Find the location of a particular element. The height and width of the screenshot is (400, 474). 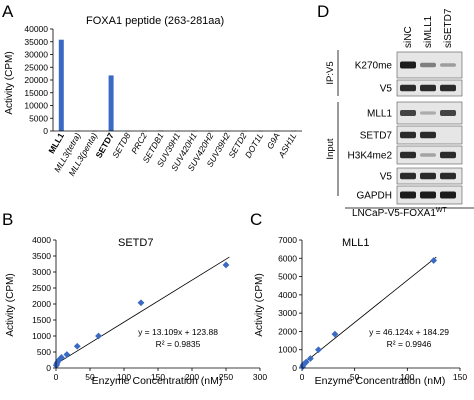

chart-b-title: SETD7 is located at coordinates (135, 243).